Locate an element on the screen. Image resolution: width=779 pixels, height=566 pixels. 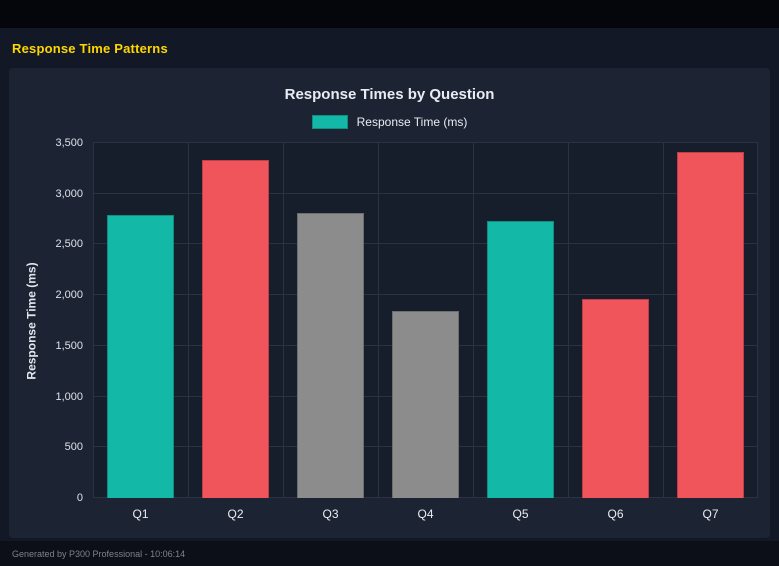
x-tick-label: Q5 is located at coordinates (520, 514).